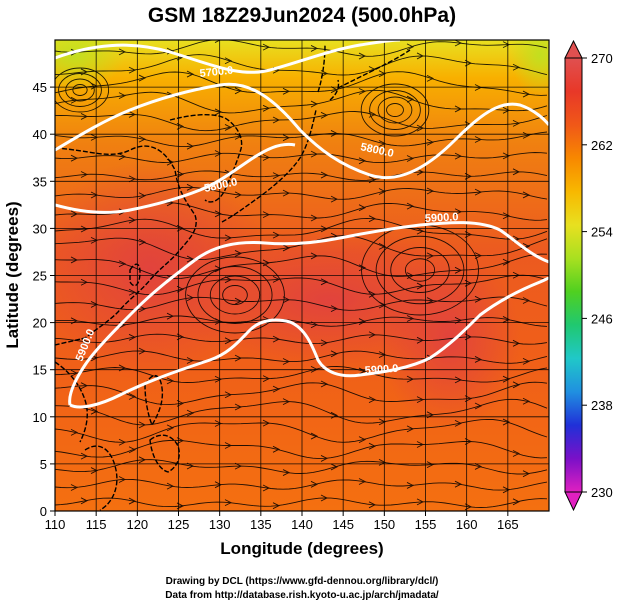 The image size is (619, 605). What do you see at coordinates (40, 370) in the screenshot?
I see `y-tick-label: 15` at bounding box center [40, 370].